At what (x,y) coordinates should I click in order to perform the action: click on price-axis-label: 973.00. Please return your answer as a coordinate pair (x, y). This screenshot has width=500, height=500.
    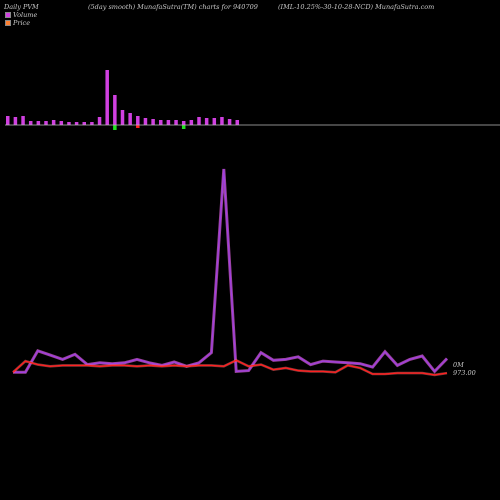
    Looking at the image, I should click on (464, 373).